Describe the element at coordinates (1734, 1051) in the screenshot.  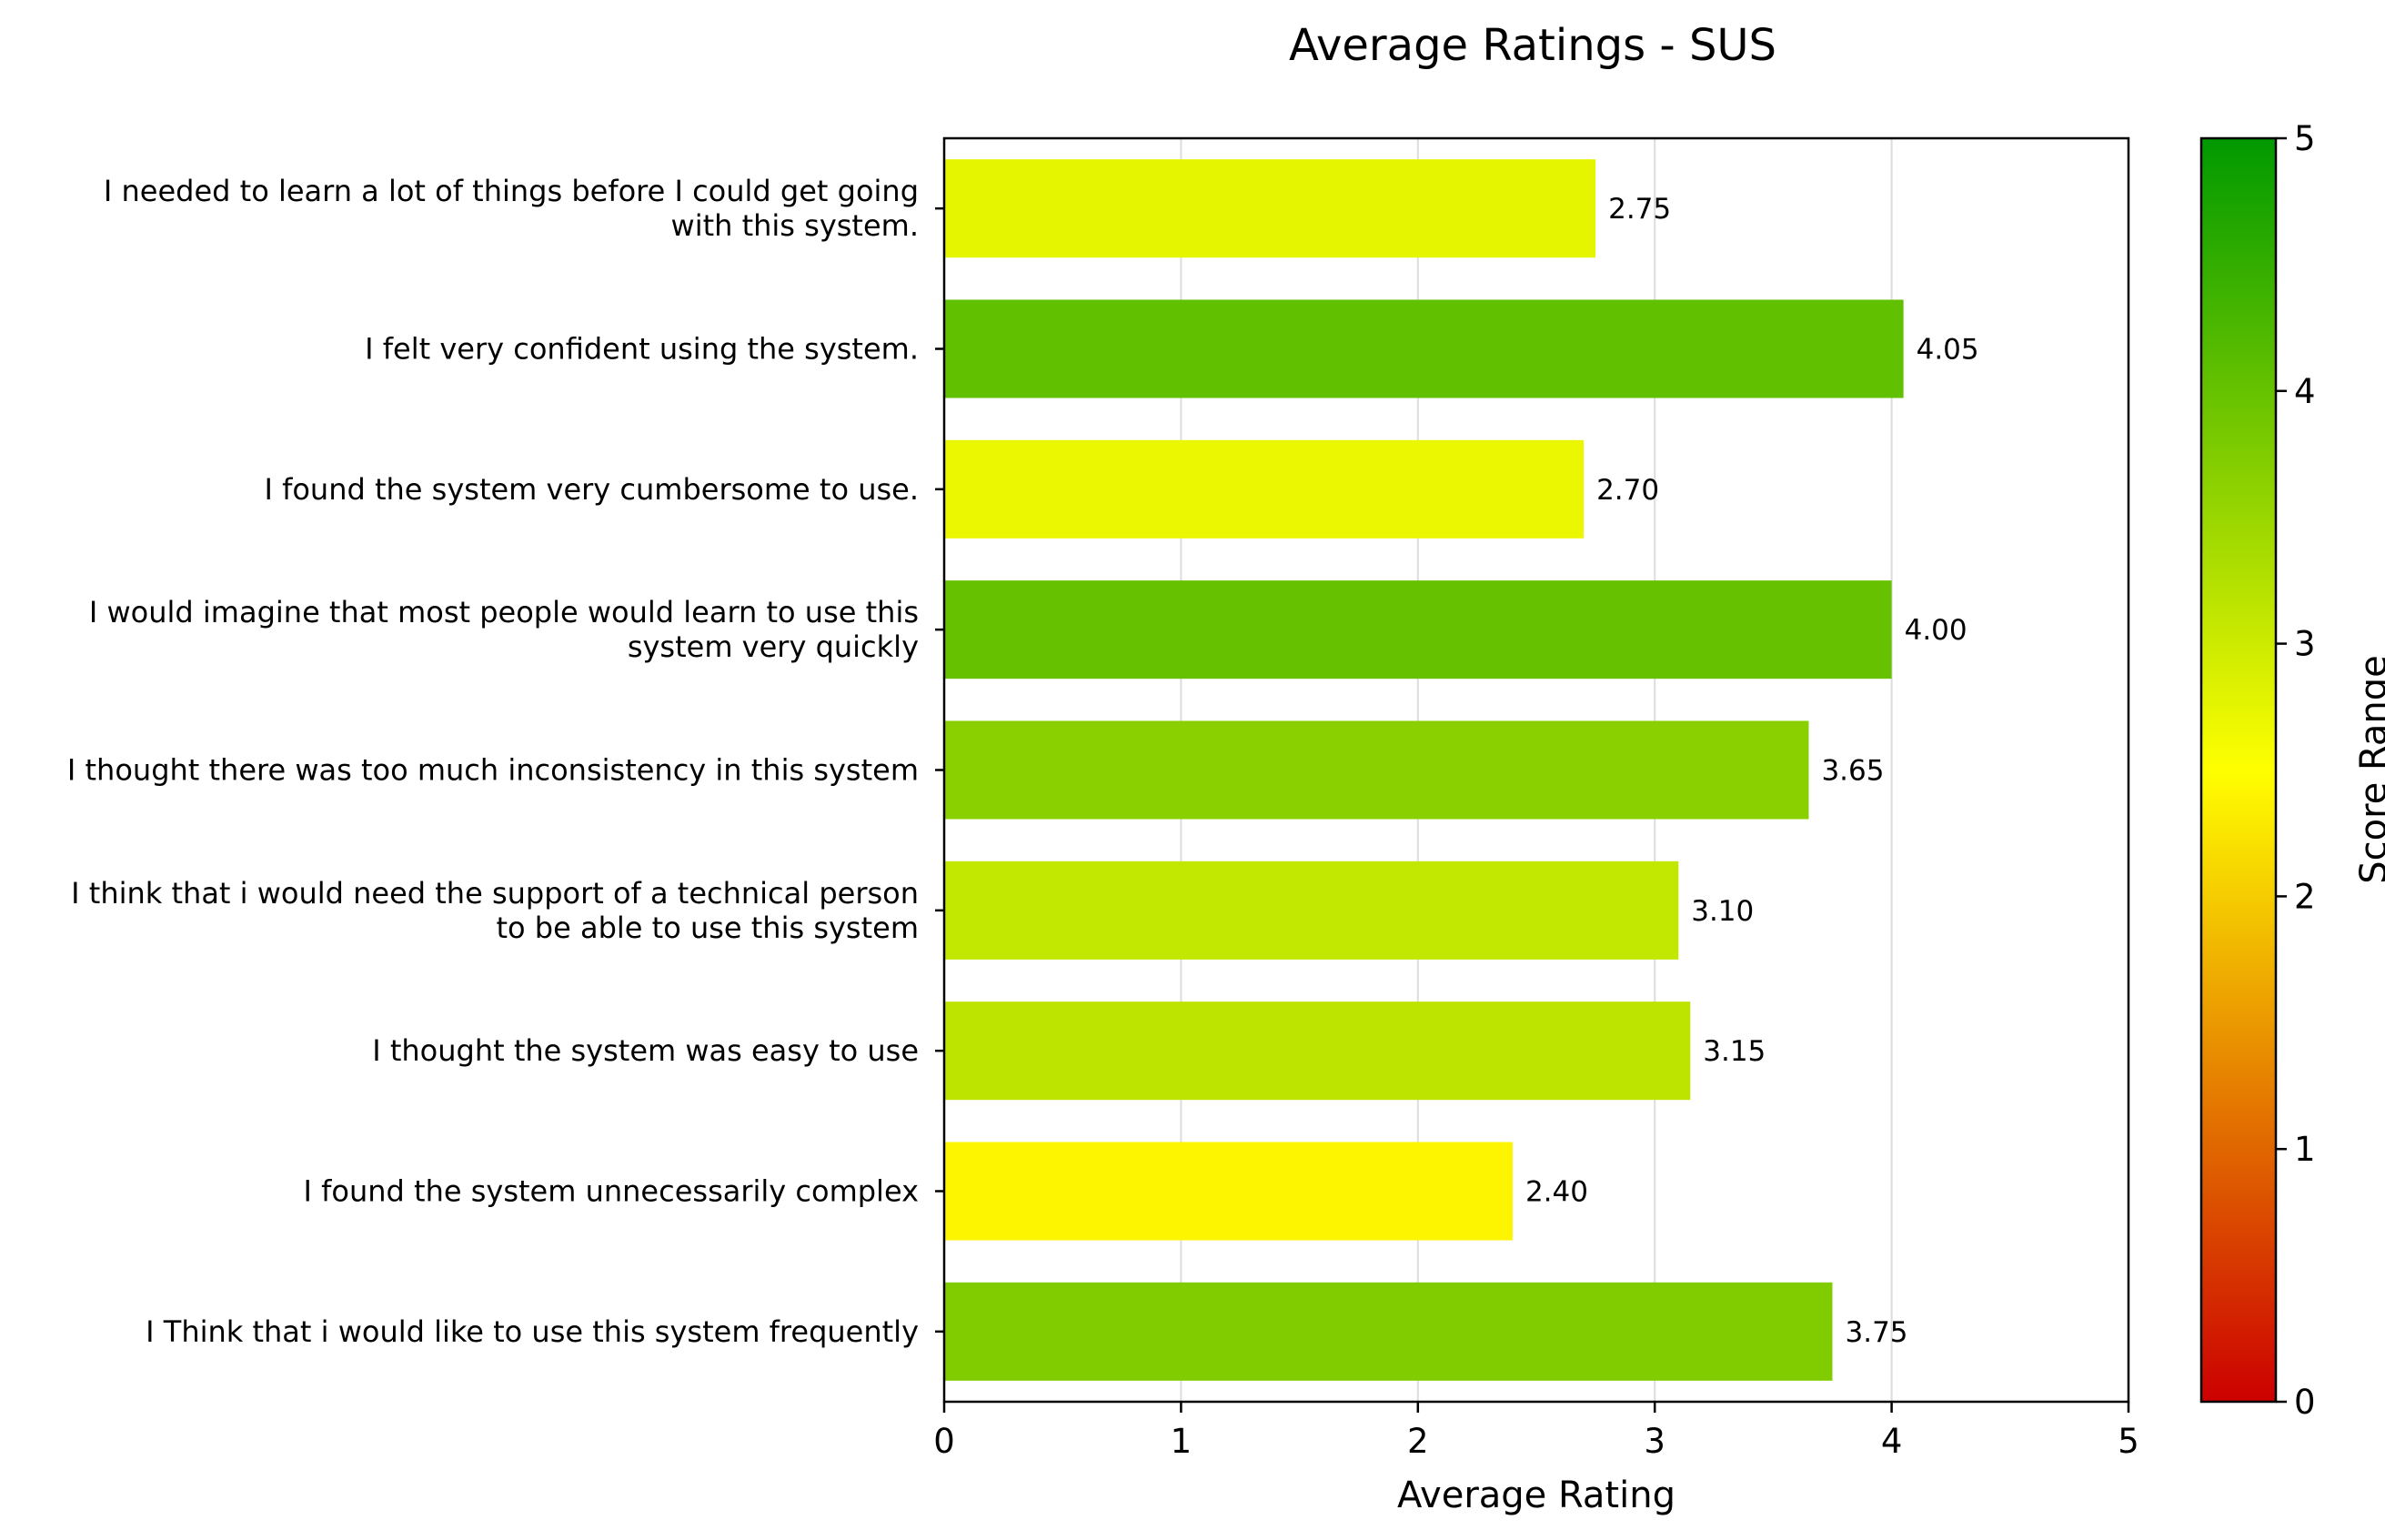
I see `value-label: 3.15` at that location.